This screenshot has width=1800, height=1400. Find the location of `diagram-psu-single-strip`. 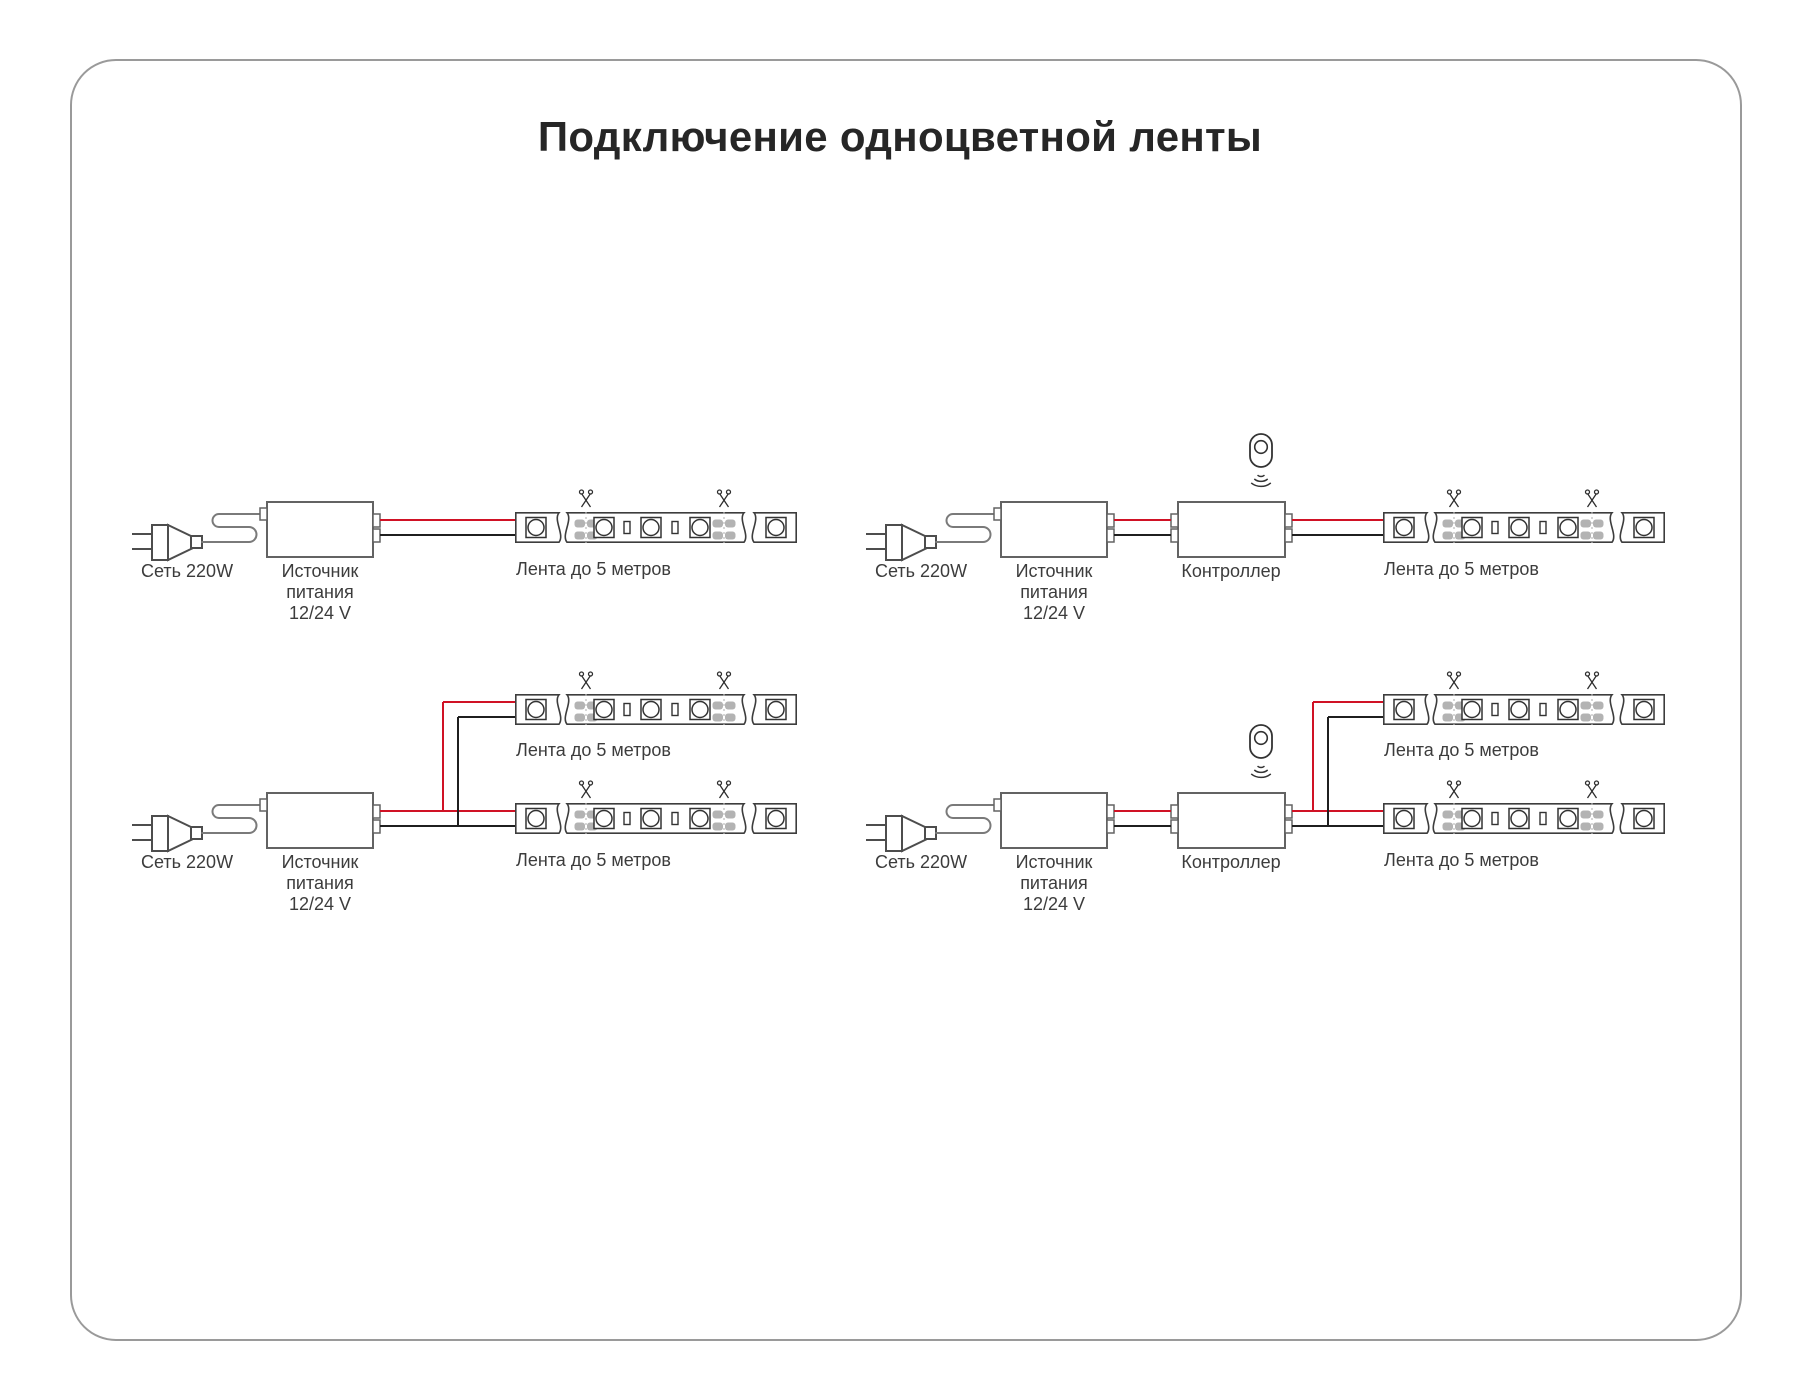

diagram-psu-single-strip is located at coordinates (463, 525).